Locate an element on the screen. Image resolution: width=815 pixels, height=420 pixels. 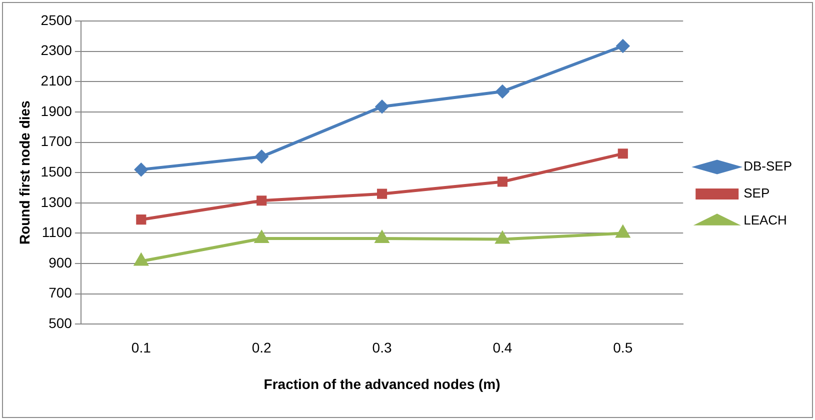
y-tick-label: 1500 is located at coordinates (56, 171).